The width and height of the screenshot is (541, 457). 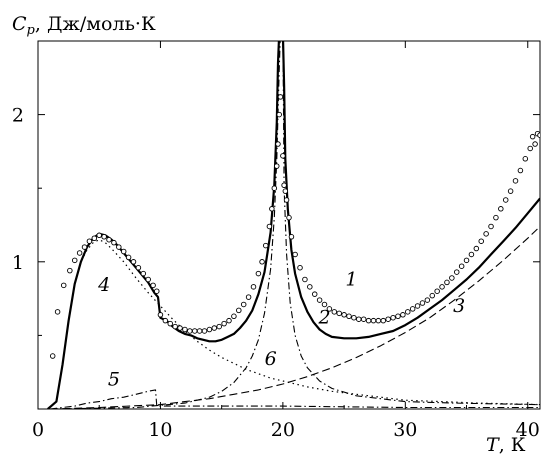 I want to click on y-axis-symbol: C, so click(x=19, y=24).